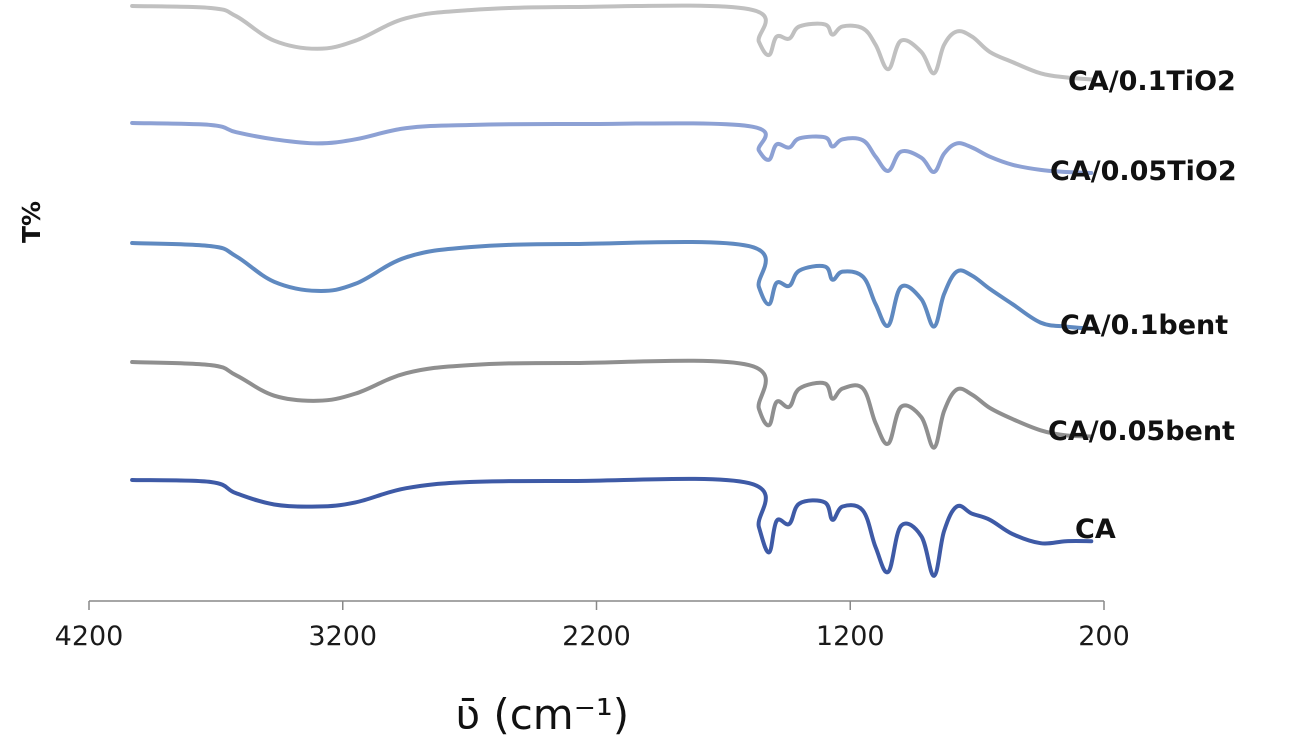 Image resolution: width=1301 pixels, height=746 pixels. Describe the element at coordinates (612, 285) in the screenshot. I see `series-line-ca-0-1bent` at that location.